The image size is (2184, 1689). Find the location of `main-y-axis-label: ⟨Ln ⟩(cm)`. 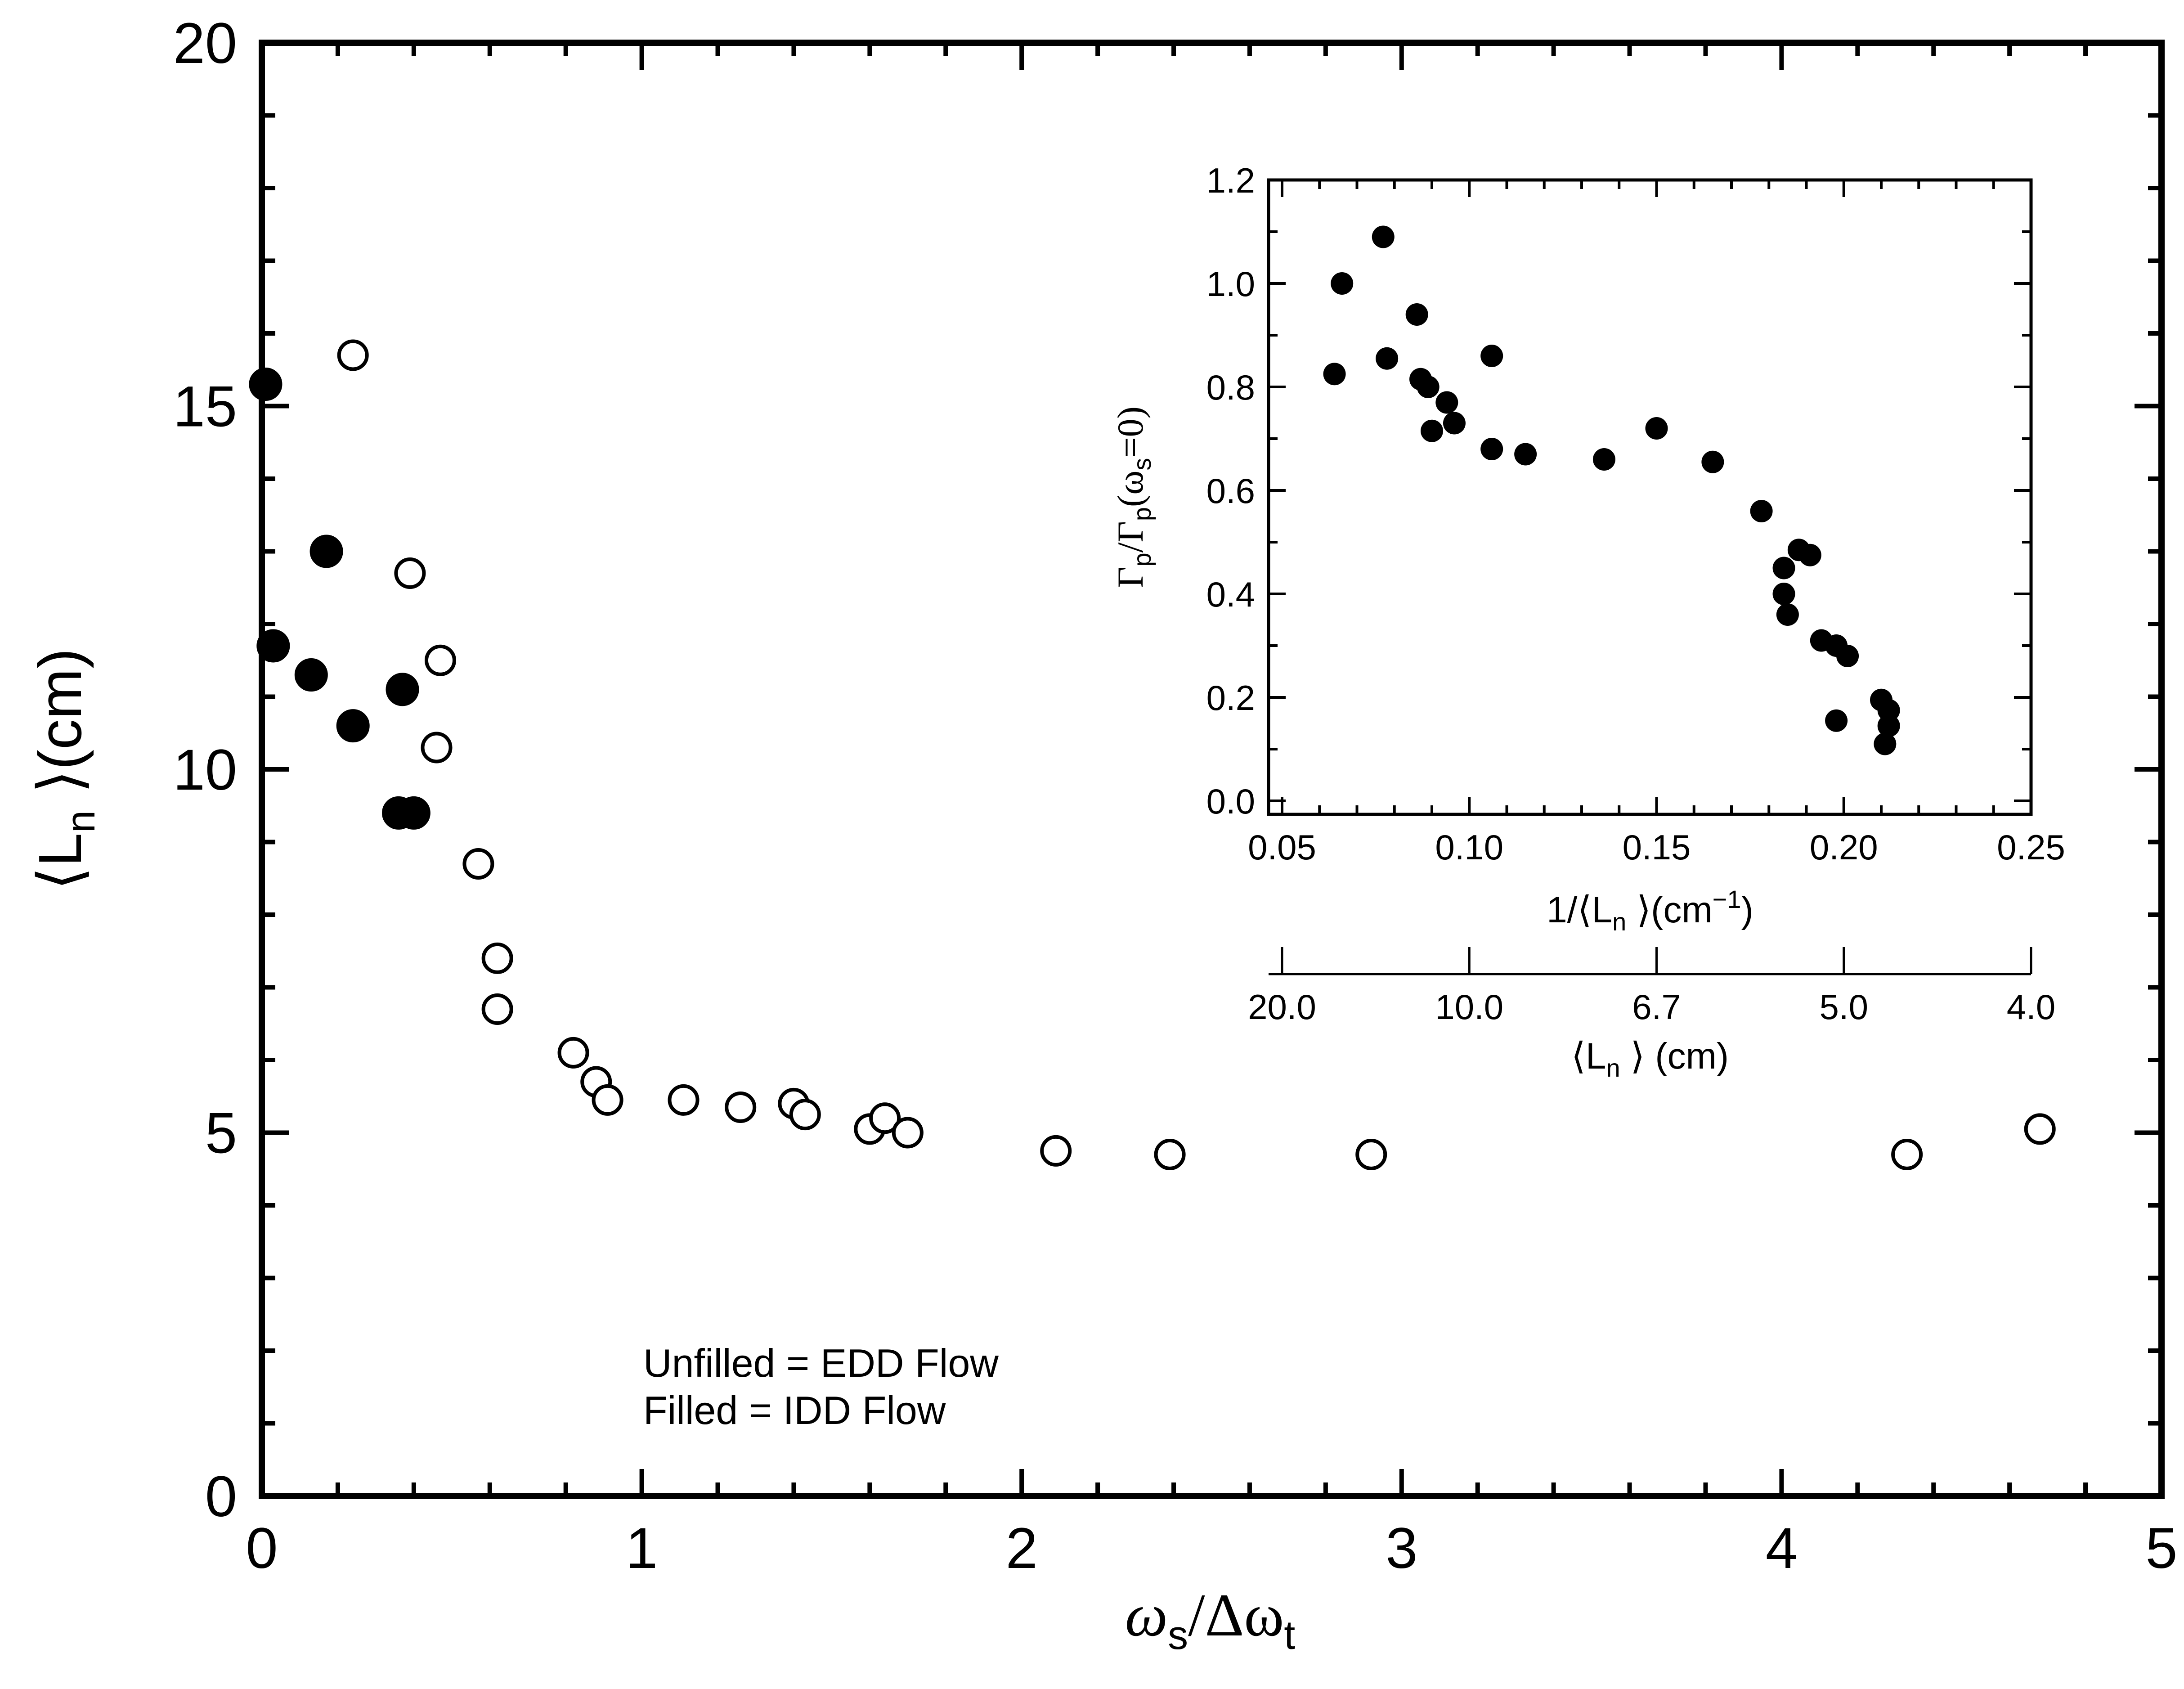

main-y-axis-label: ⟨Ln ⟩(cm) is located at coordinates (64, 769).